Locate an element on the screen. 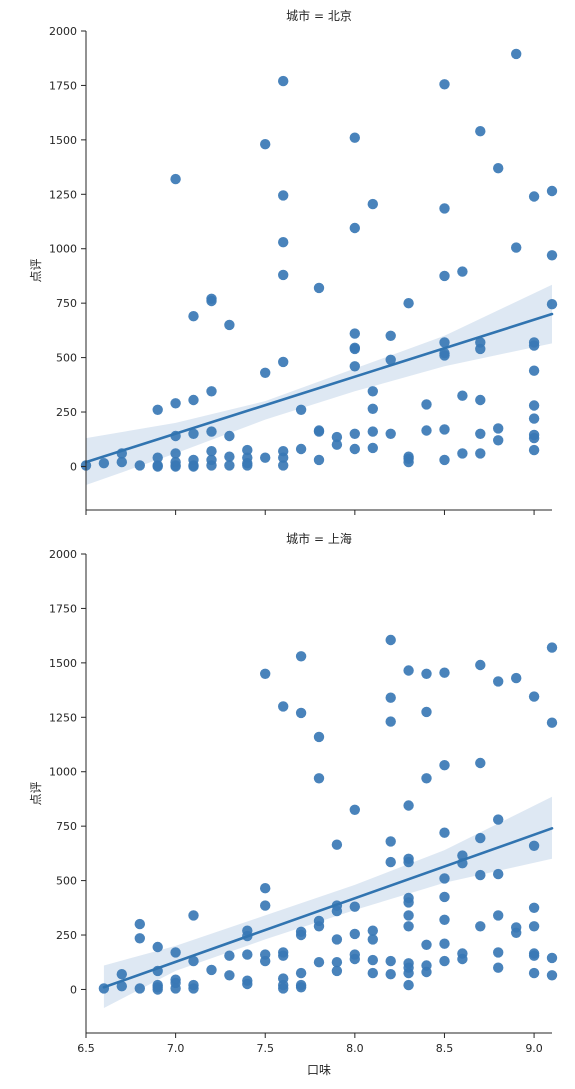 The width and height of the screenshot is (575, 1089). y-tick-label: 0 is located at coordinates (73, 989).